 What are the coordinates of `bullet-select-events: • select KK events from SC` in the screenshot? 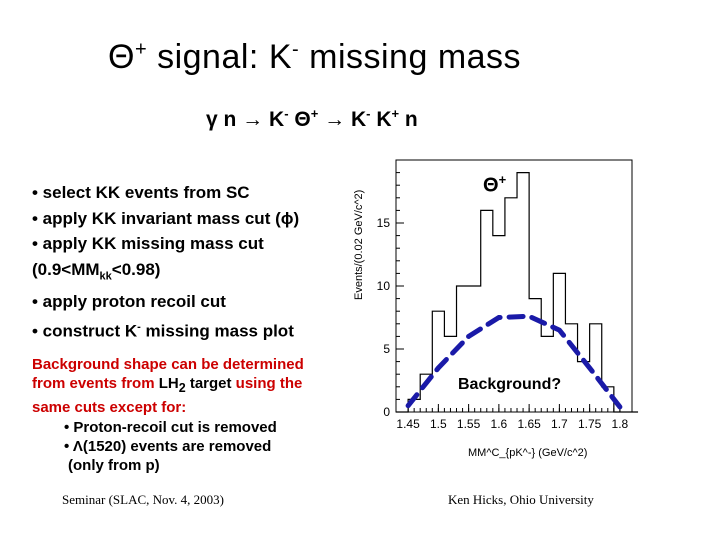 It's located at (141, 192).